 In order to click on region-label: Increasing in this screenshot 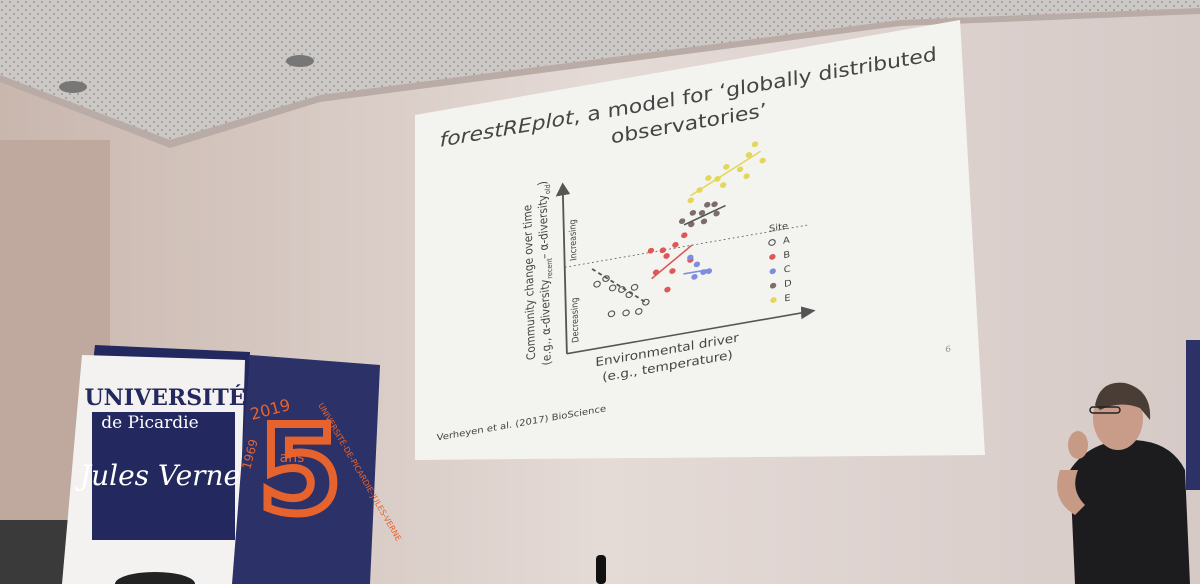, I will do `click(574, 239)`.